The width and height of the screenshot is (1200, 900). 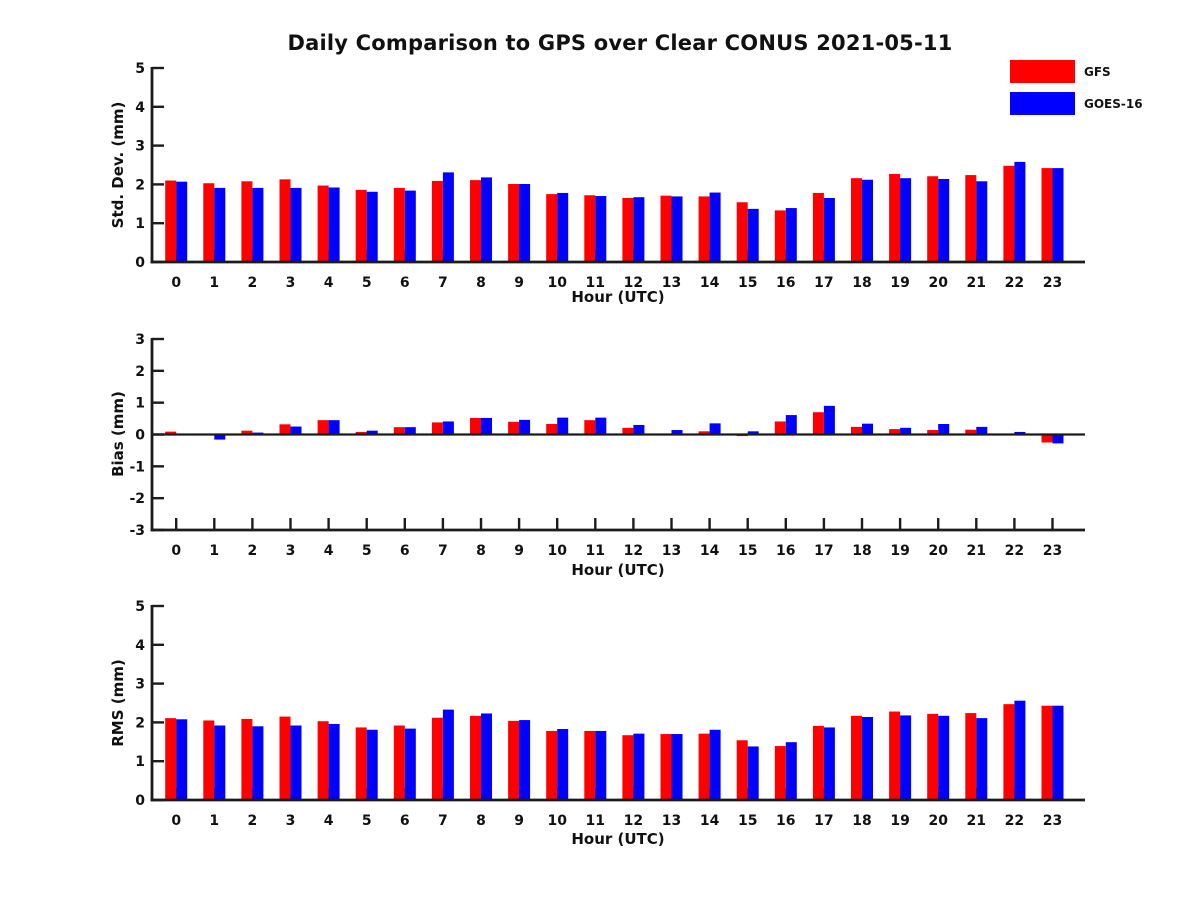 What do you see at coordinates (247, 221) in the screenshot?
I see `bar-gfs-h2` at bounding box center [247, 221].